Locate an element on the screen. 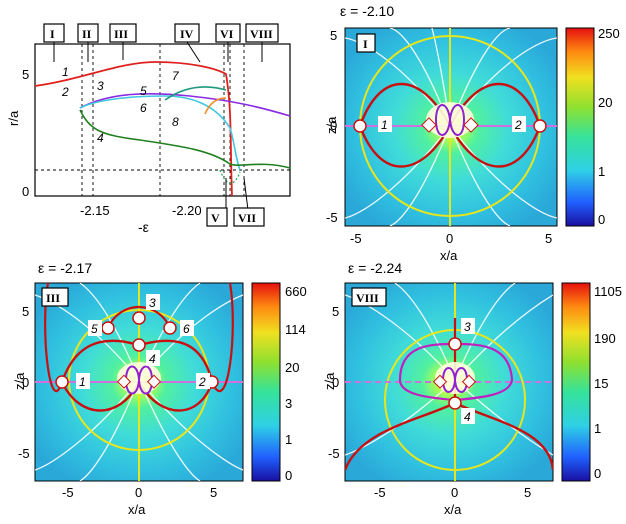 The height and width of the screenshot is (524, 626). panel-b-xtick-5: 5 is located at coordinates (548, 238).